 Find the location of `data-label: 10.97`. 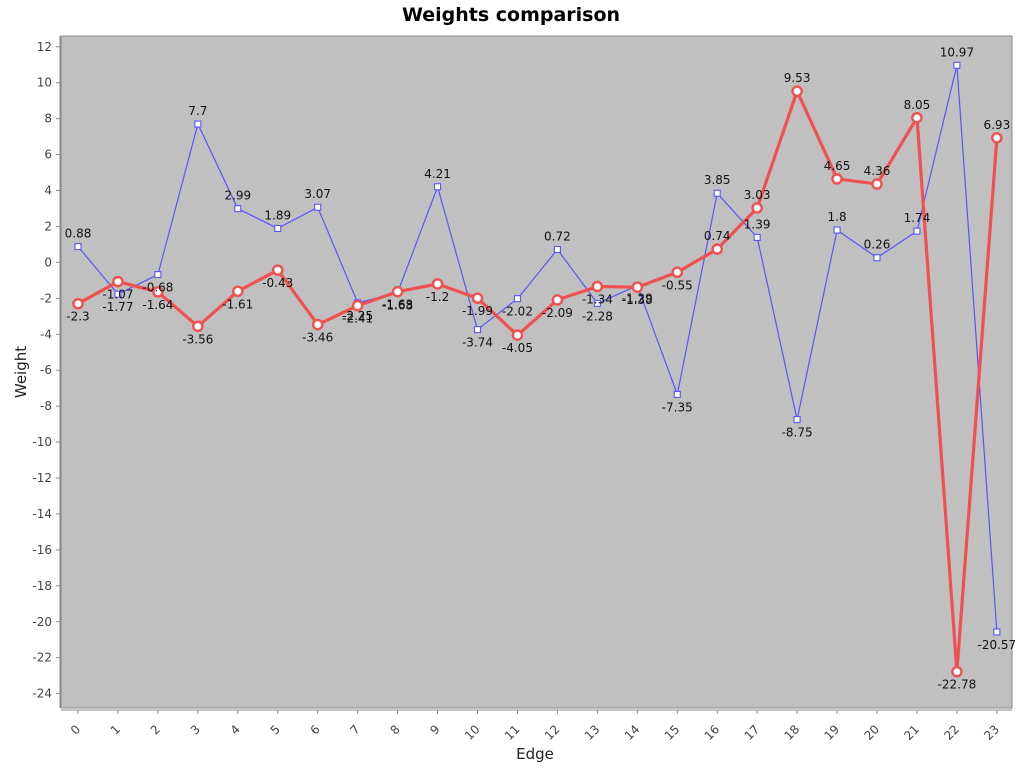

data-label: 10.97 is located at coordinates (957, 52).